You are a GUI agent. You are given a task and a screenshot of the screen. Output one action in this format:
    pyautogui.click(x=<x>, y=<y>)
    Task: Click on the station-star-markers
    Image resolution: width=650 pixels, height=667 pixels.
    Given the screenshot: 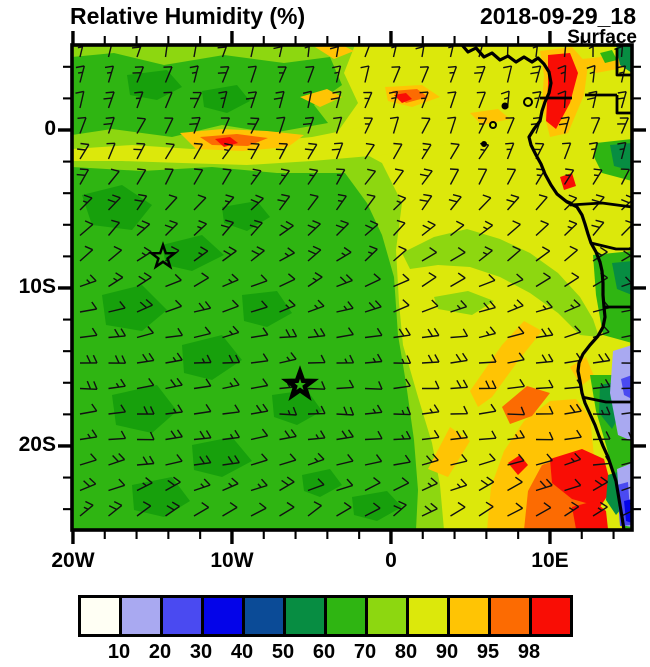 What is the action you would take?
    pyautogui.click(x=233, y=321)
    